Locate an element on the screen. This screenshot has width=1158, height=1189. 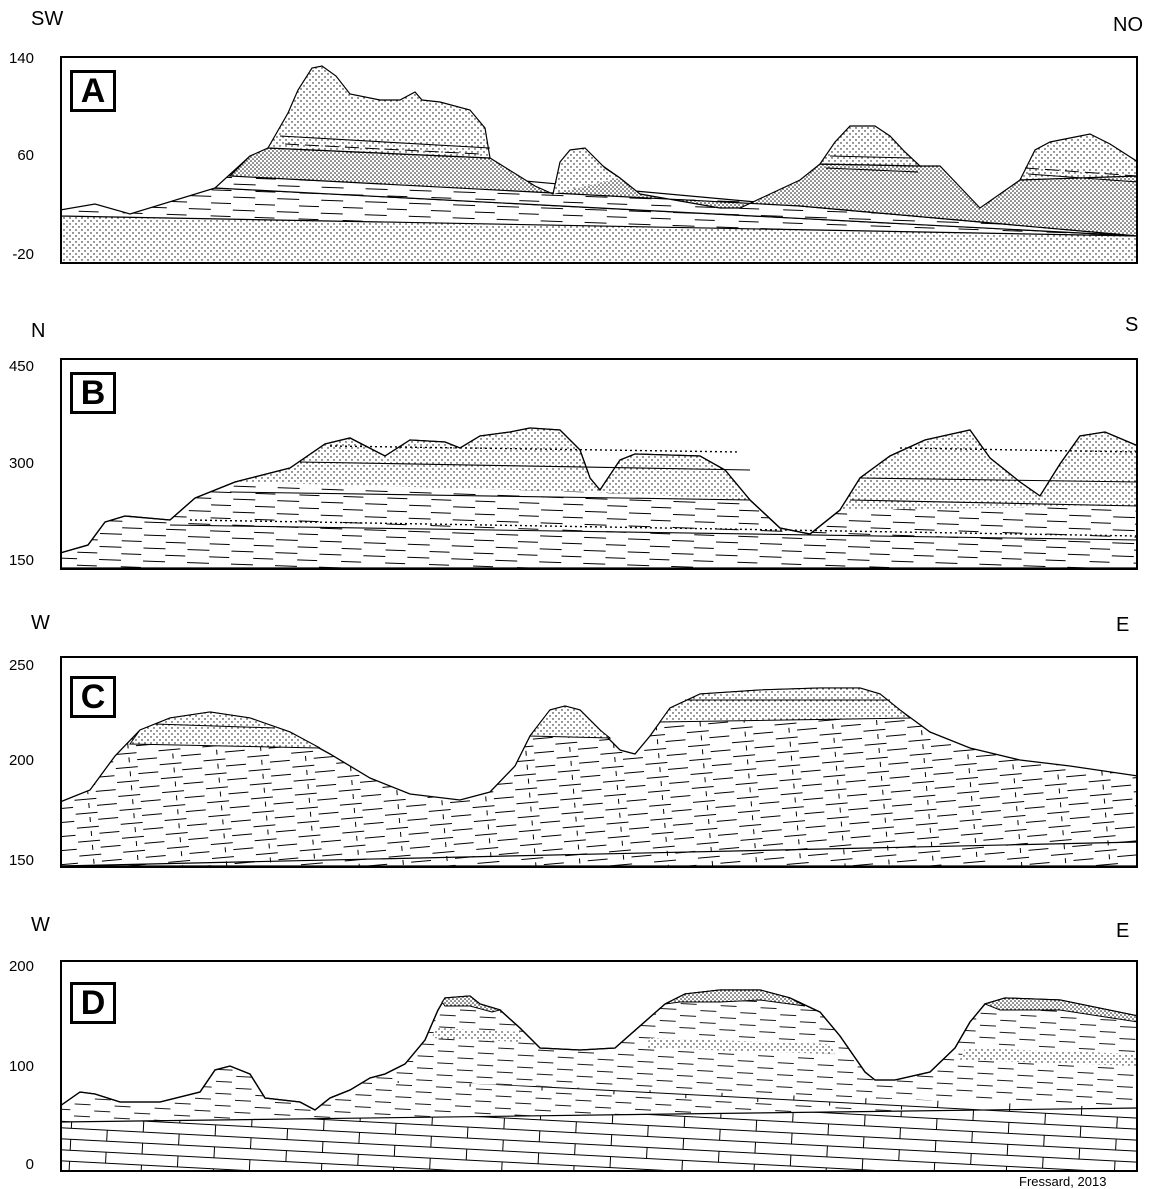
elevation-tick-label: 140 is located at coordinates (21, 58).